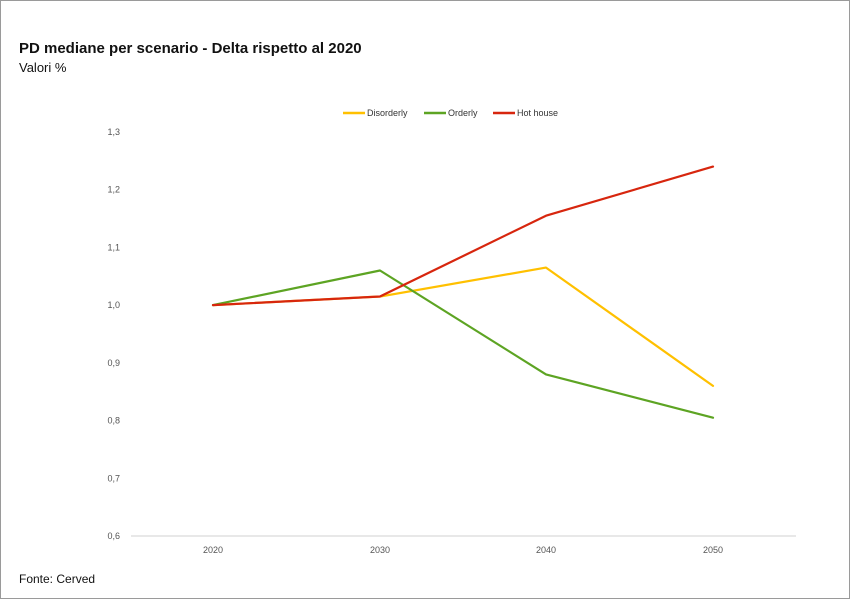 This screenshot has height=599, width=850. Describe the element at coordinates (113, 421) in the screenshot. I see `y-tick-label: 0,8` at that location.